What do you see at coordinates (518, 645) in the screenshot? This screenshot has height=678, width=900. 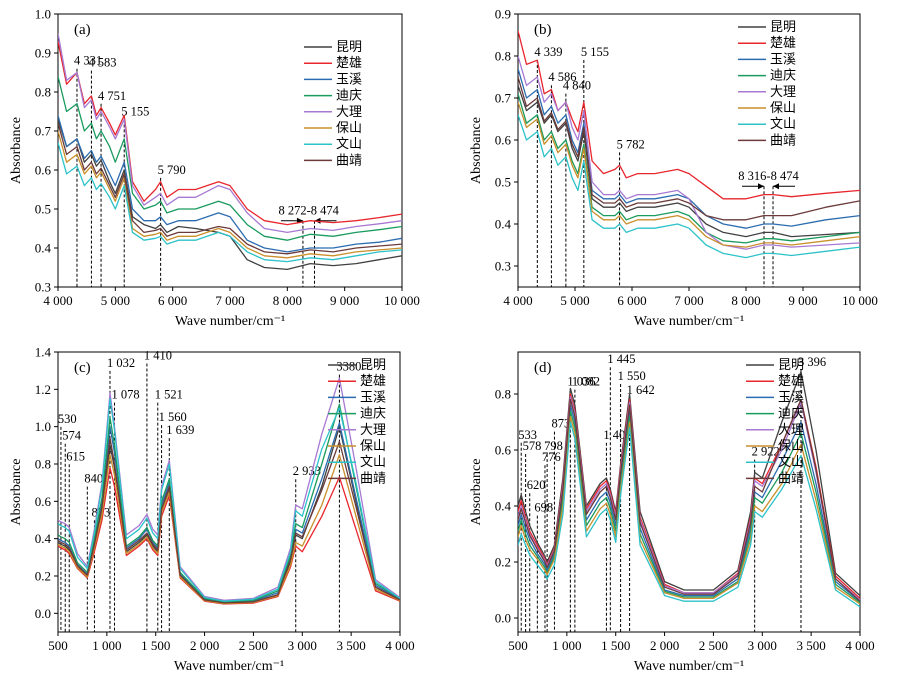 I see `x-tick-label: 500` at bounding box center [518, 645].